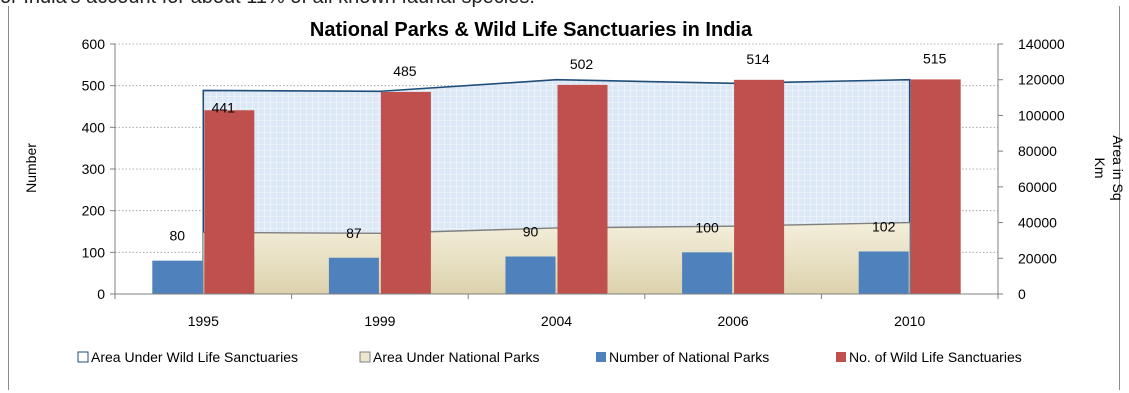  I want to click on data-label-national-parks: 102, so click(884, 227).